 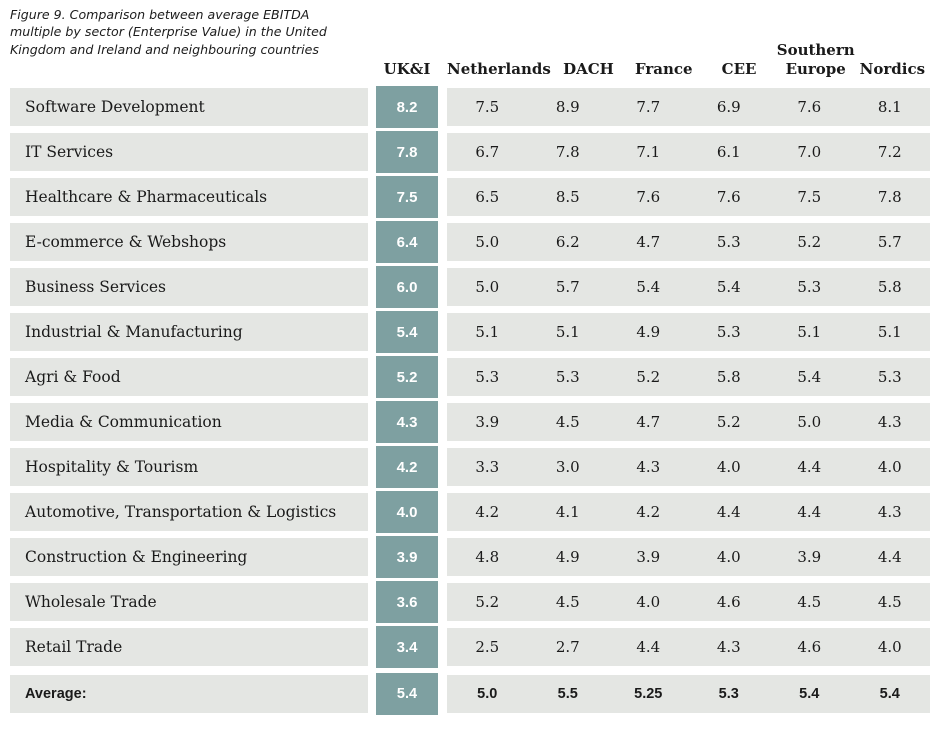 What do you see at coordinates (470, 152) in the screenshot?
I see `table-row: IT Services 7.8 6.7 7.8 7.1 6.1 7.0 7.2` at bounding box center [470, 152].